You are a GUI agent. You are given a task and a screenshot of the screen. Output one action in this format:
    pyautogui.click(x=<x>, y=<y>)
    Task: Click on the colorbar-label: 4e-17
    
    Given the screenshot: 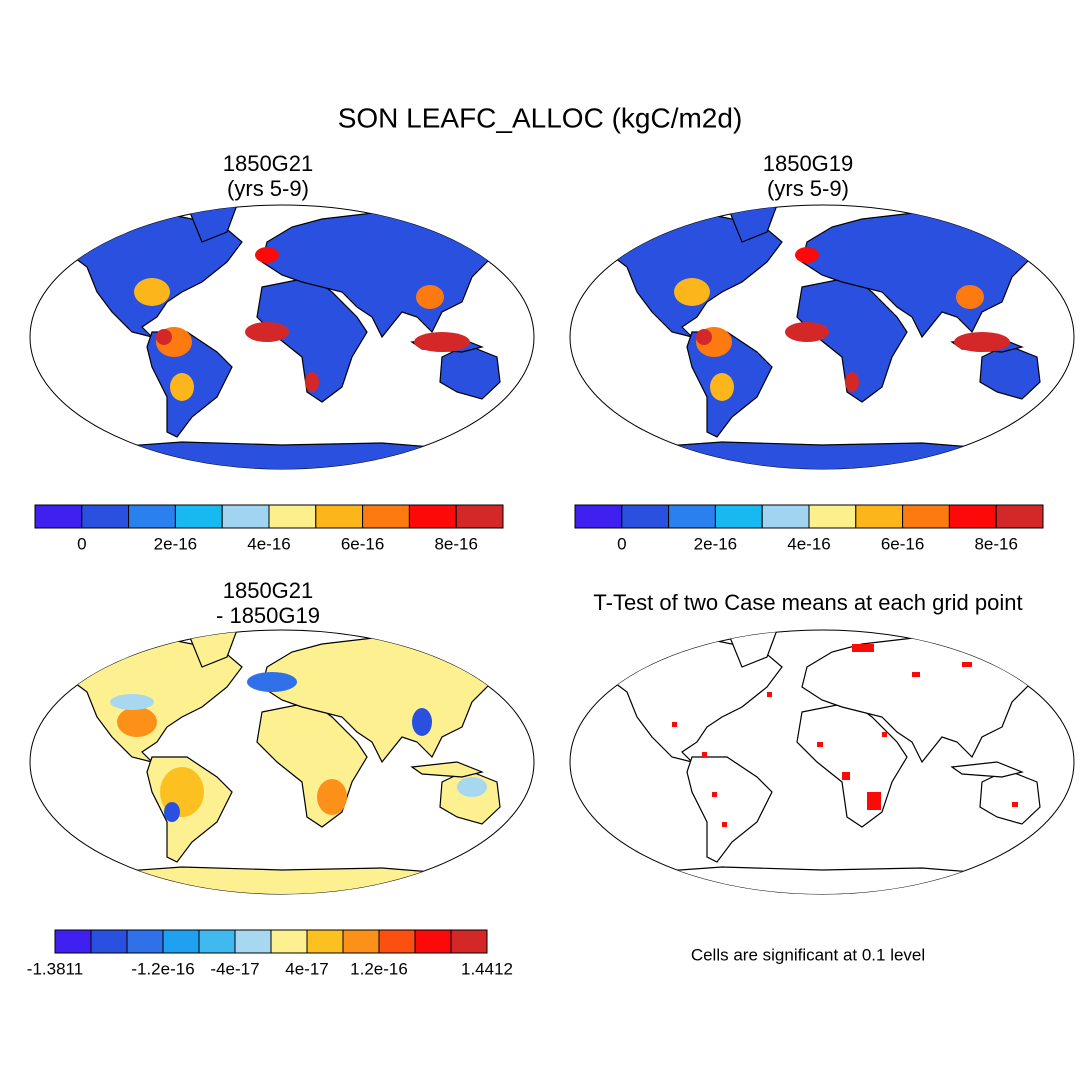 What is the action you would take?
    pyautogui.click(x=306, y=968)
    